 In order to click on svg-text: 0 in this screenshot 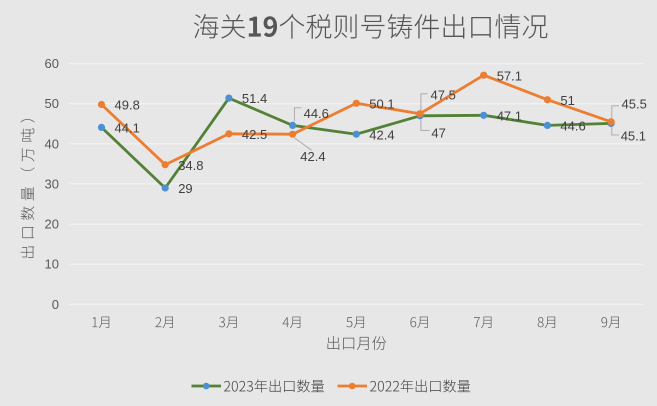, I will do `click(55, 304)`.